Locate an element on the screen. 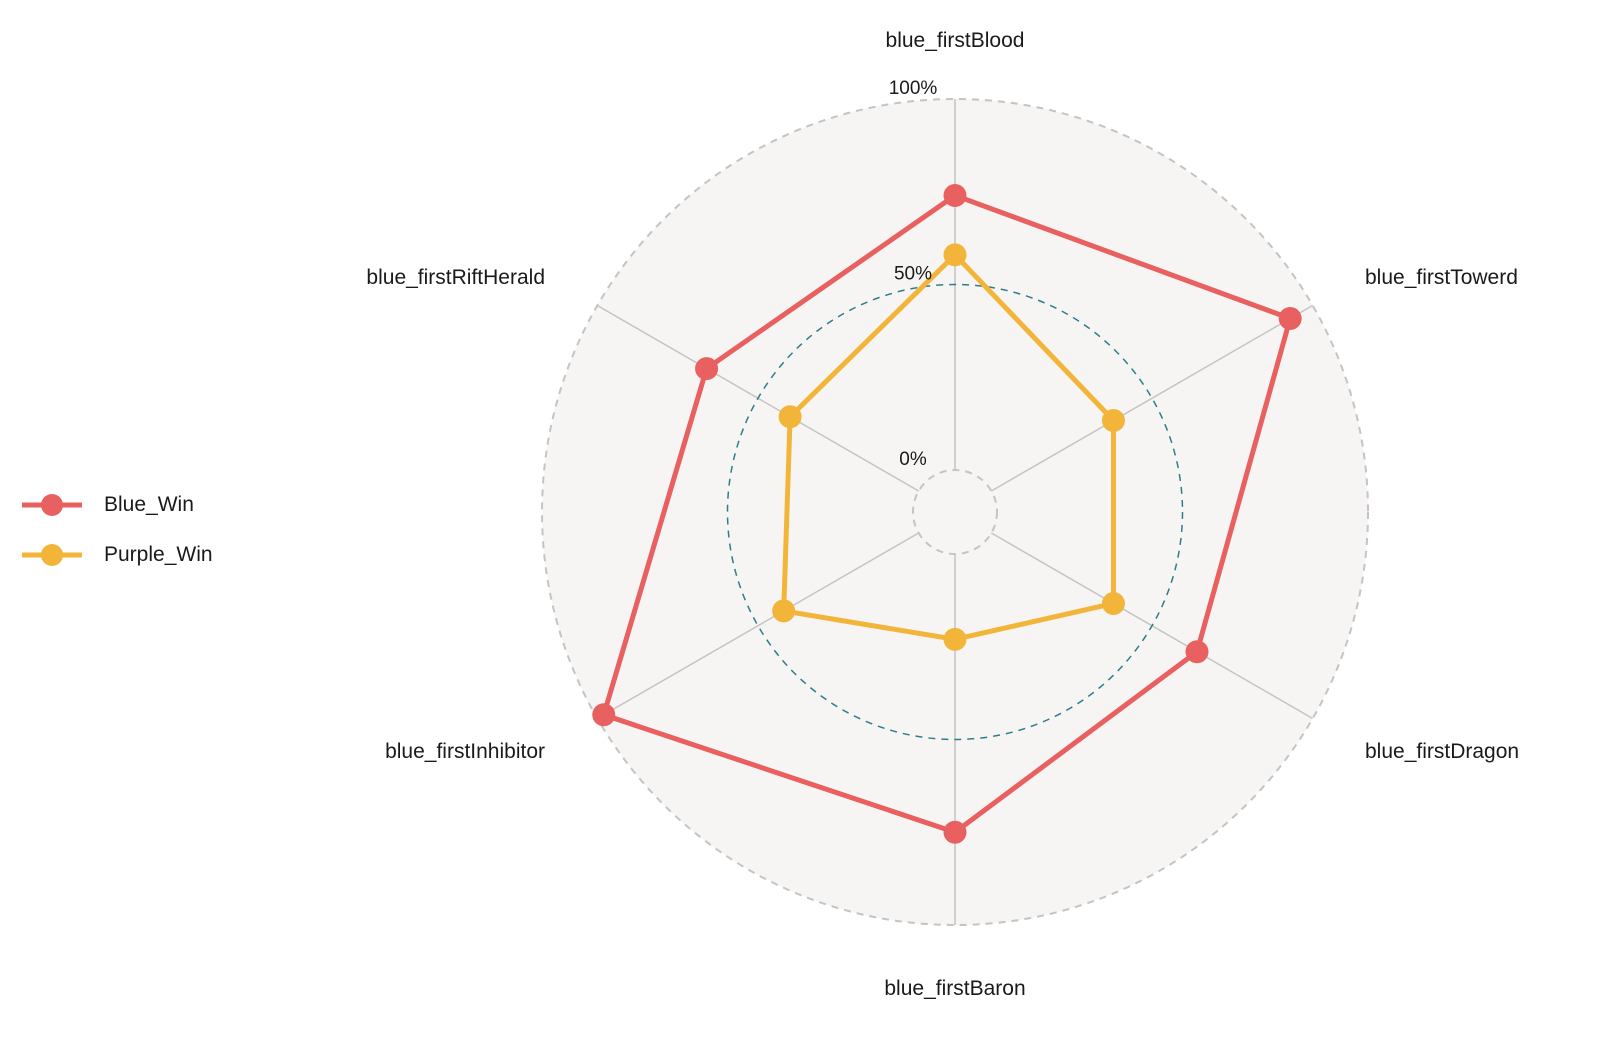  axis-label: blue_firstDragon is located at coordinates (1442, 751).